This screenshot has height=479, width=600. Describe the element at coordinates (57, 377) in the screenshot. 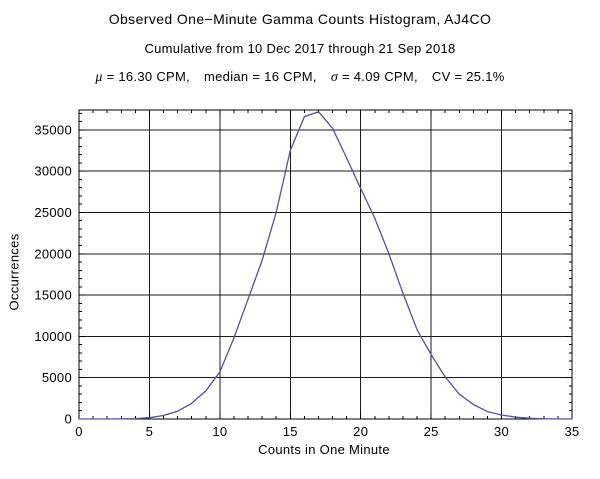

I see `y-tick-label: 5000` at that location.